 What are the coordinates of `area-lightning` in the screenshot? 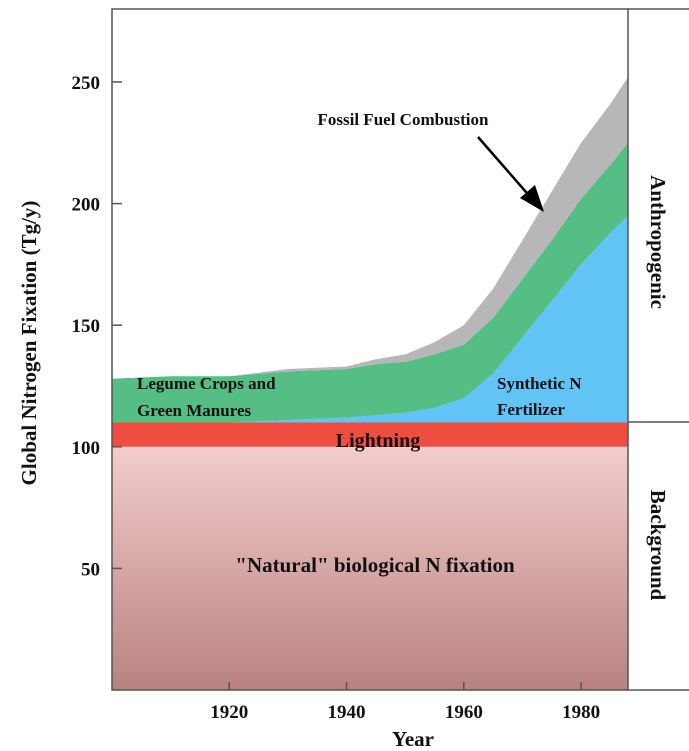 It's located at (370, 434).